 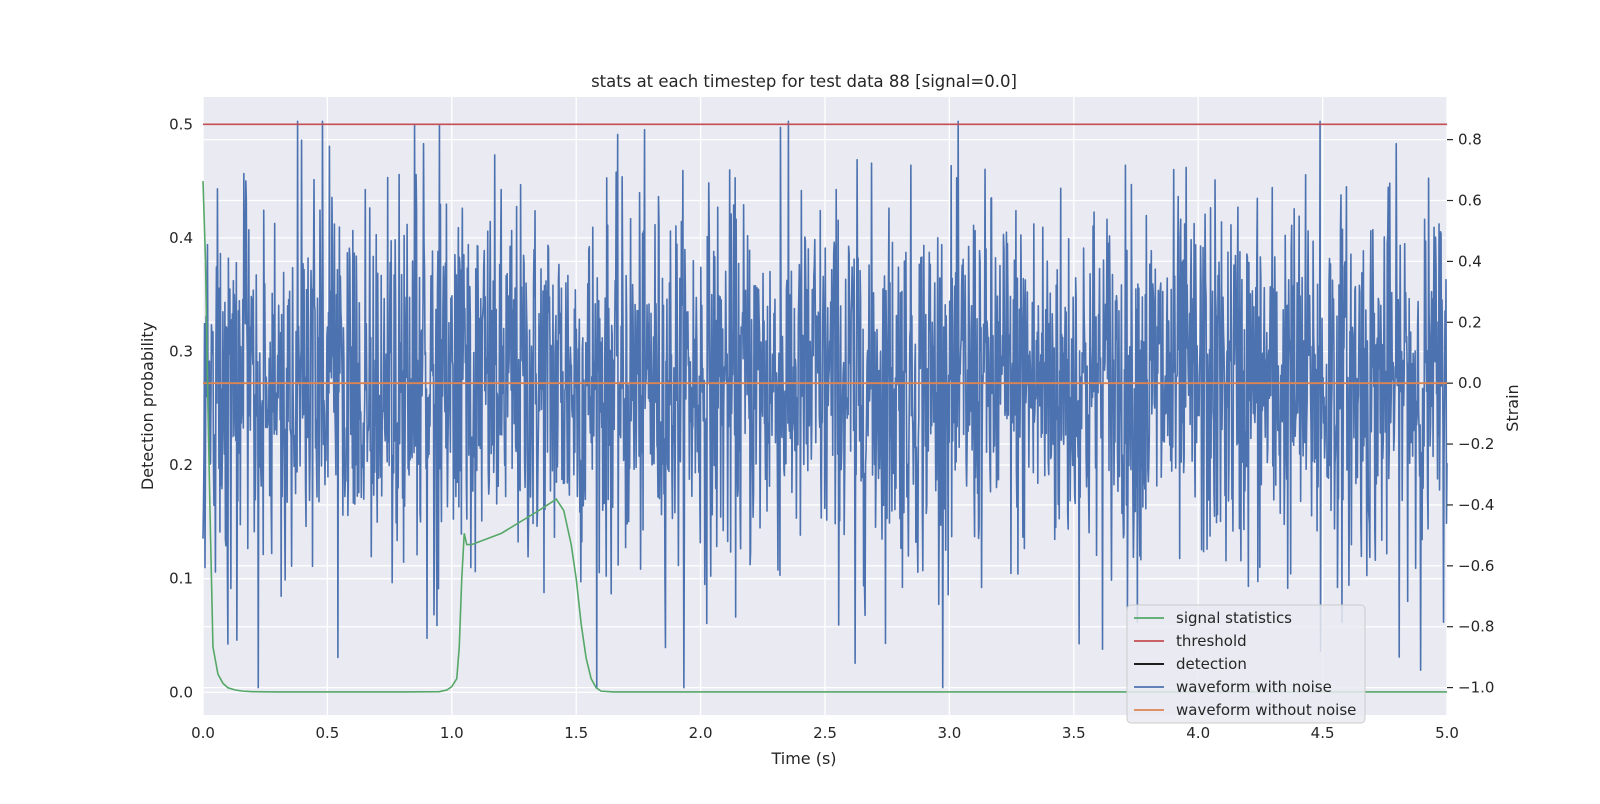 I want to click on y2-tick-label: 0.8, so click(x=1470, y=140).